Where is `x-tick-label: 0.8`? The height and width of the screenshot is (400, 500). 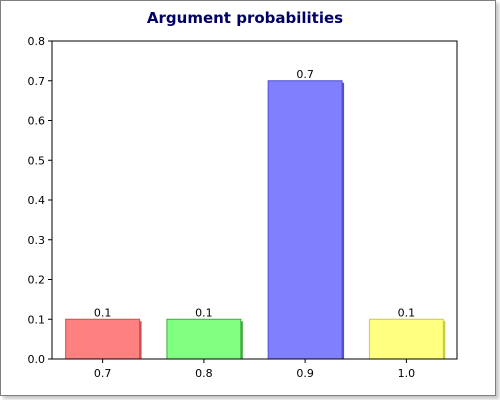
x-tick-label: 0.8 is located at coordinates (204, 373).